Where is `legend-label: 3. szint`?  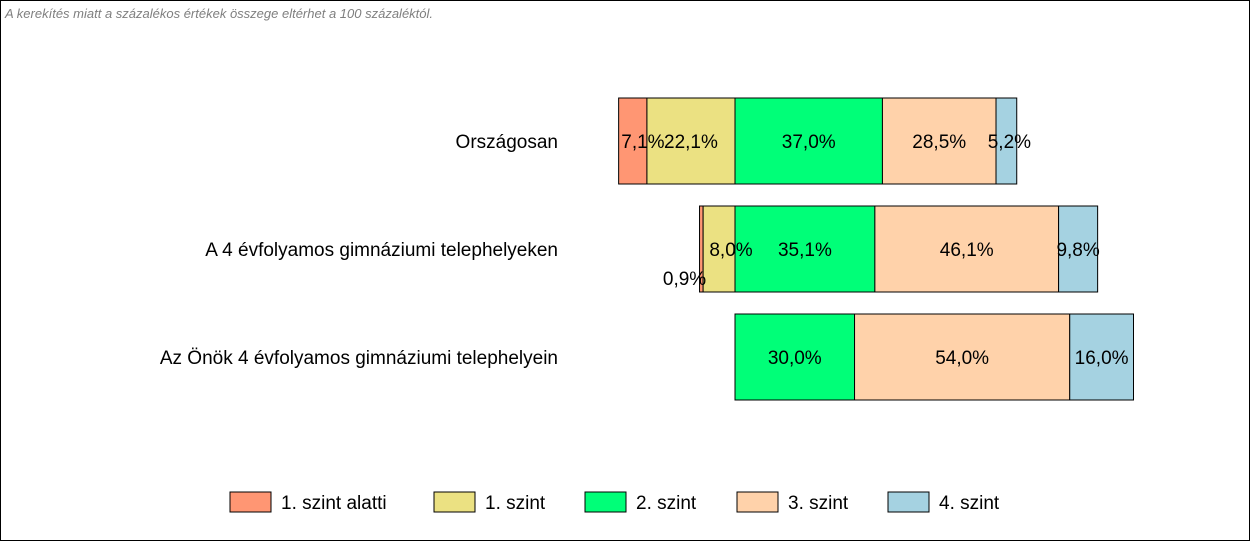
legend-label: 3. szint is located at coordinates (818, 503).